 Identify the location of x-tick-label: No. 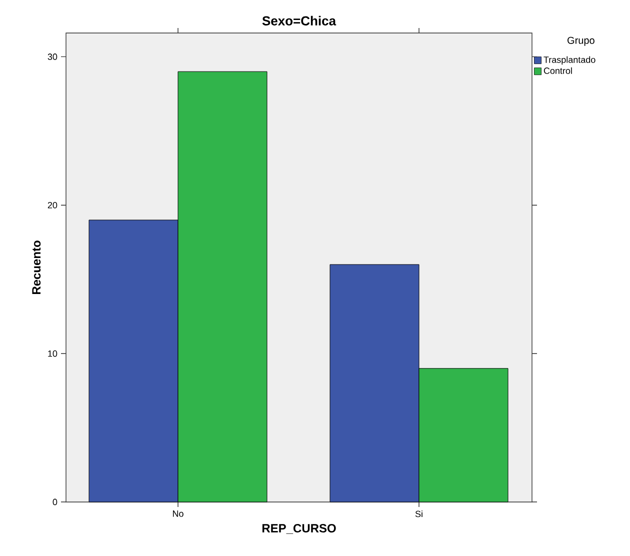
(178, 513).